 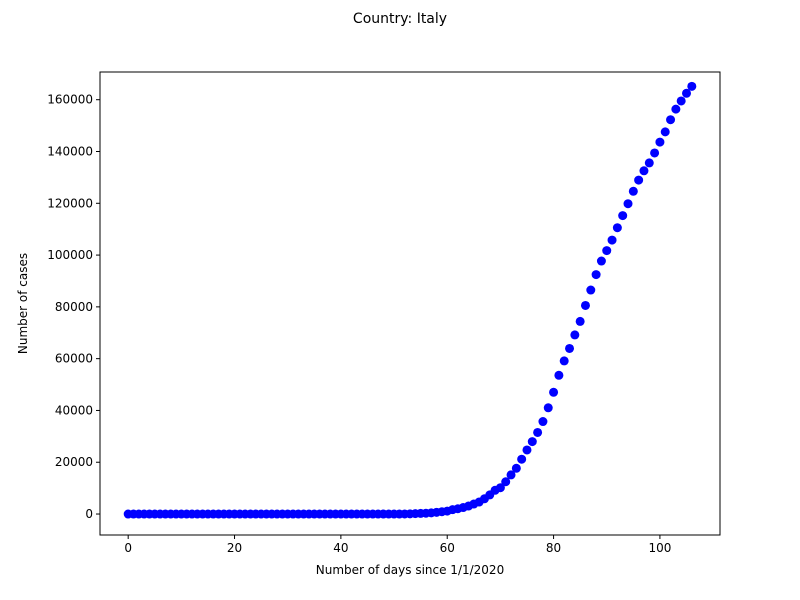 What do you see at coordinates (234, 548) in the screenshot?
I see `x-tick-label: 20` at bounding box center [234, 548].